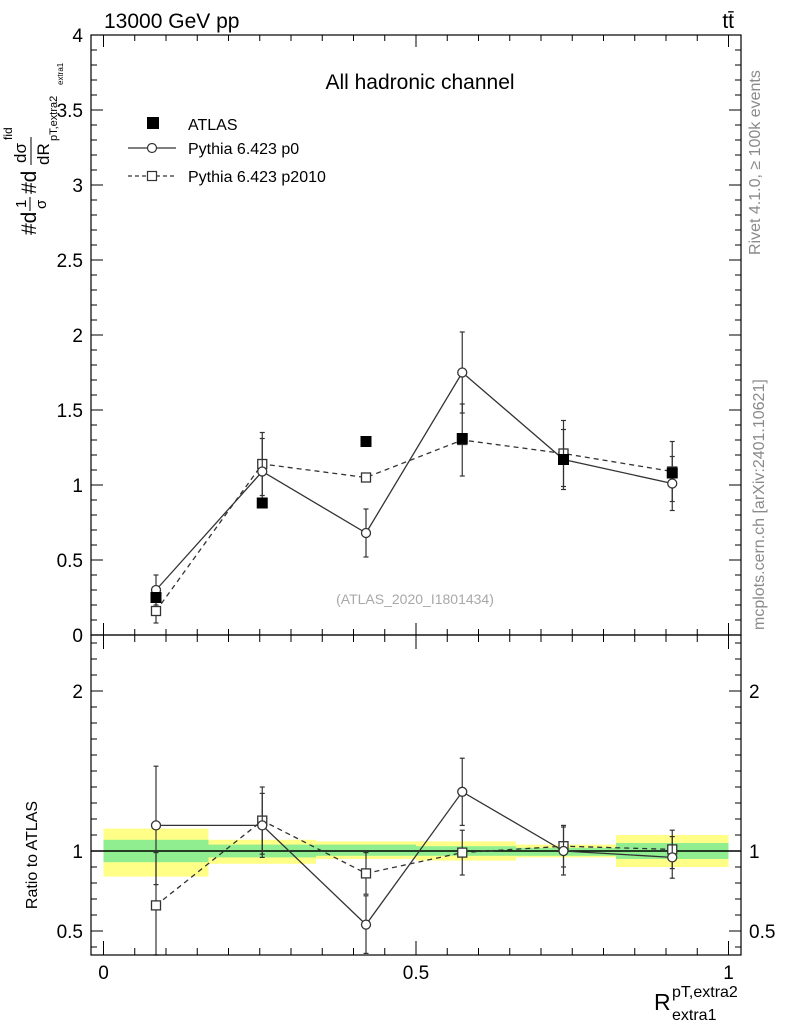 This screenshot has height=1029, width=786. What do you see at coordinates (70, 111) in the screenshot?
I see `main-y-tick-label: 3.5` at bounding box center [70, 111].